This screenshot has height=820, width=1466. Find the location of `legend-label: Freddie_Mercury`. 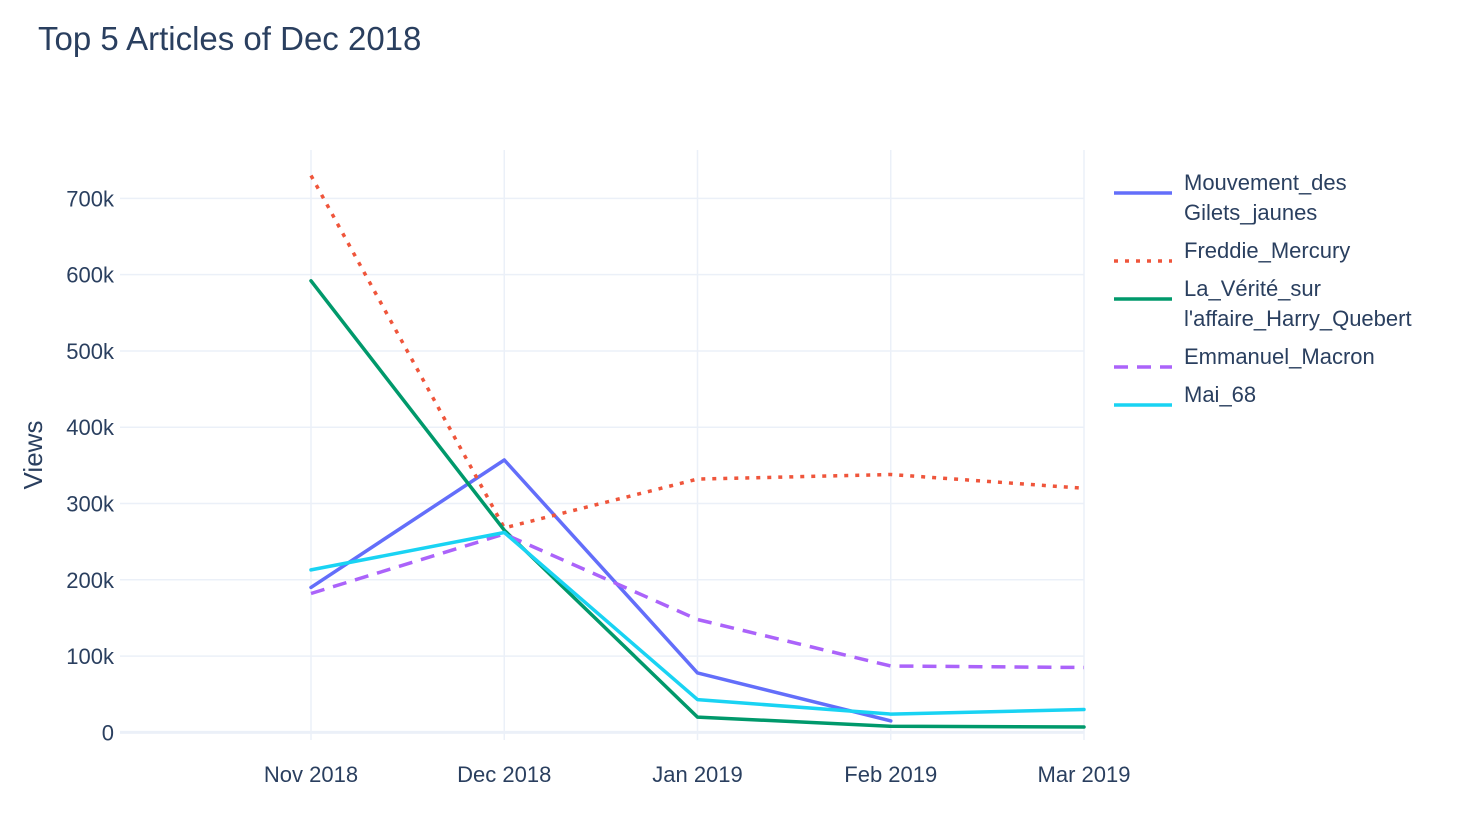

legend-label: Freddie_Mercury is located at coordinates (1267, 250).